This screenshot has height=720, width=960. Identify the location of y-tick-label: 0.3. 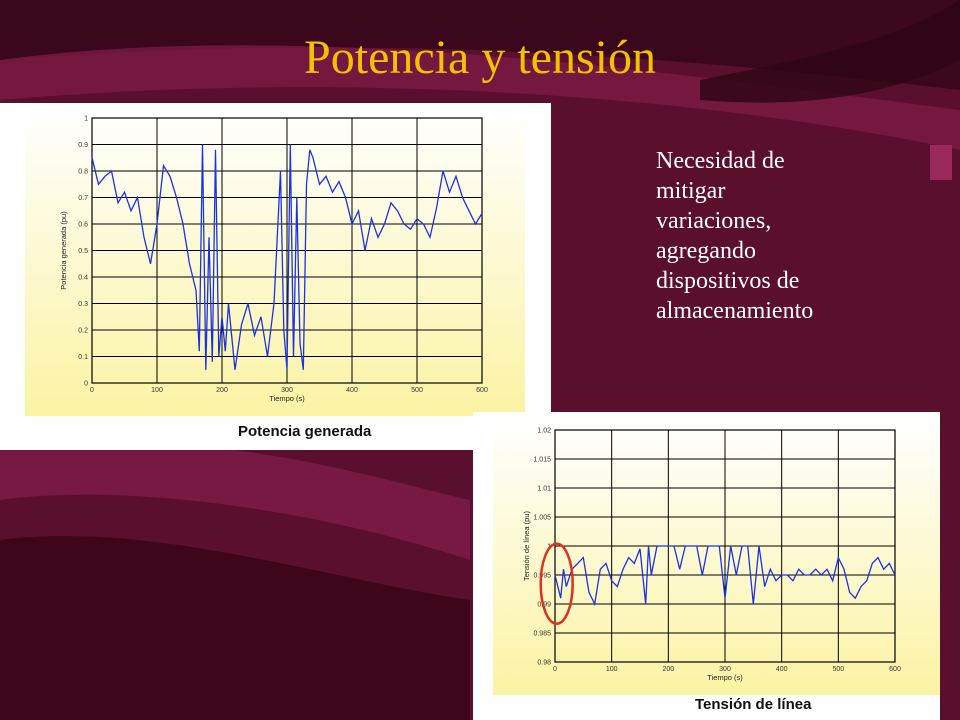
(83, 304).